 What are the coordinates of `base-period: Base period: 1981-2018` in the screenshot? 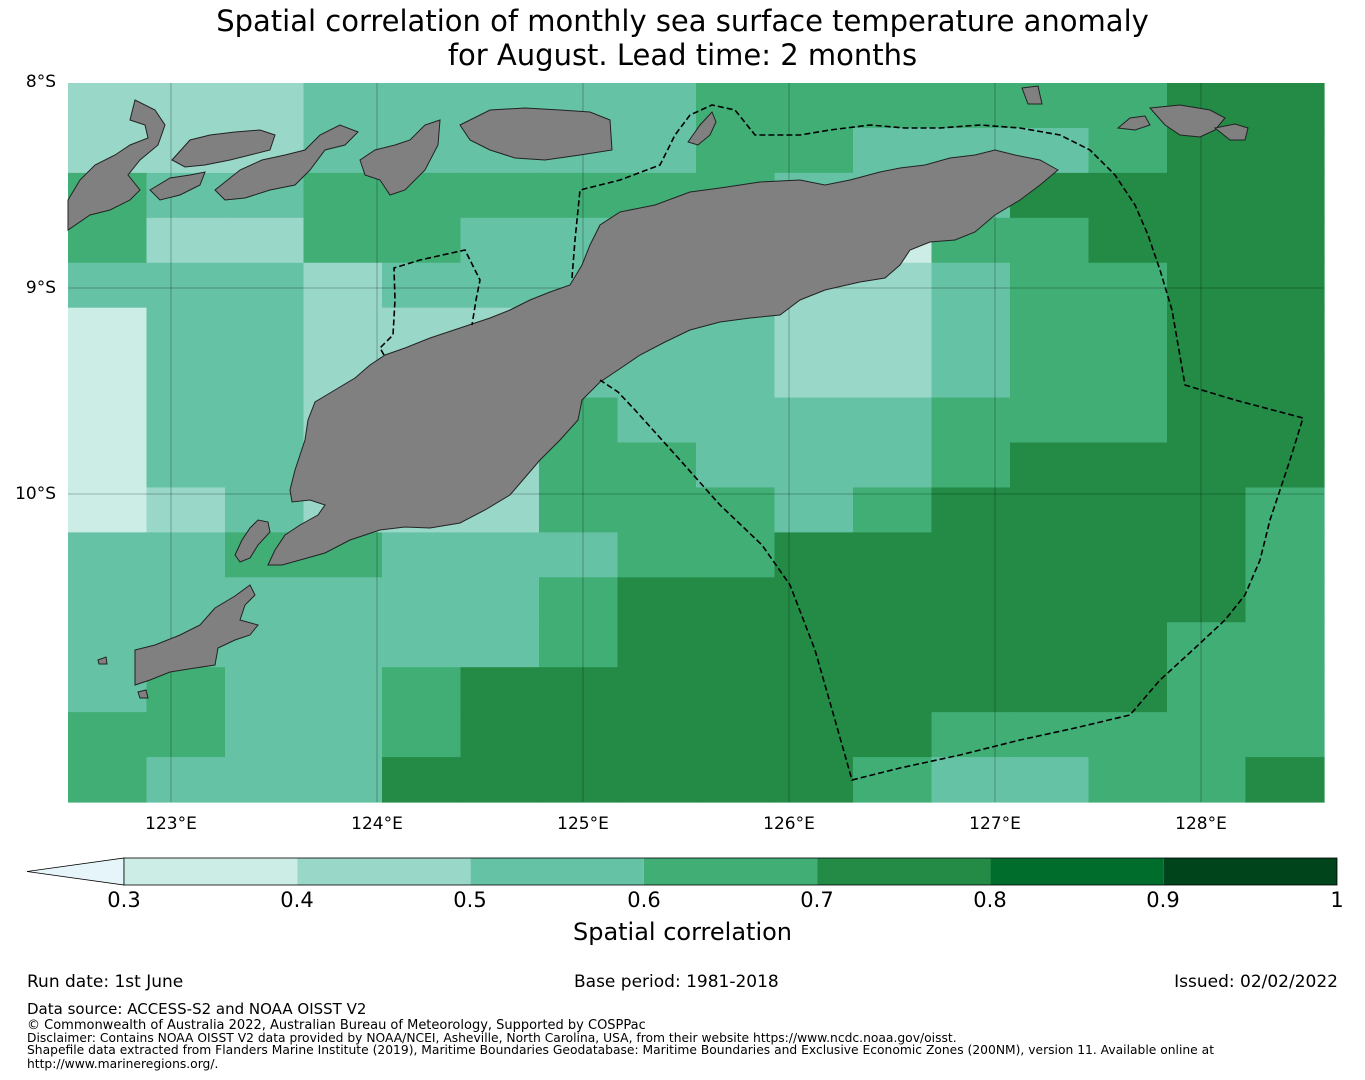 It's located at (676, 982).